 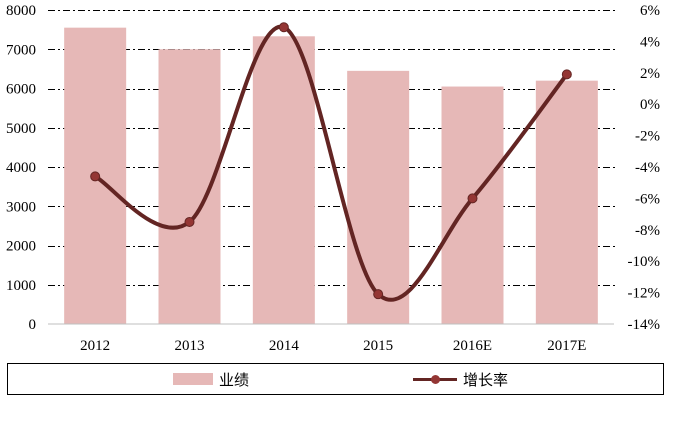 What do you see at coordinates (21, 129) in the screenshot?
I see `y-left-tick-label: 5000` at bounding box center [21, 129].